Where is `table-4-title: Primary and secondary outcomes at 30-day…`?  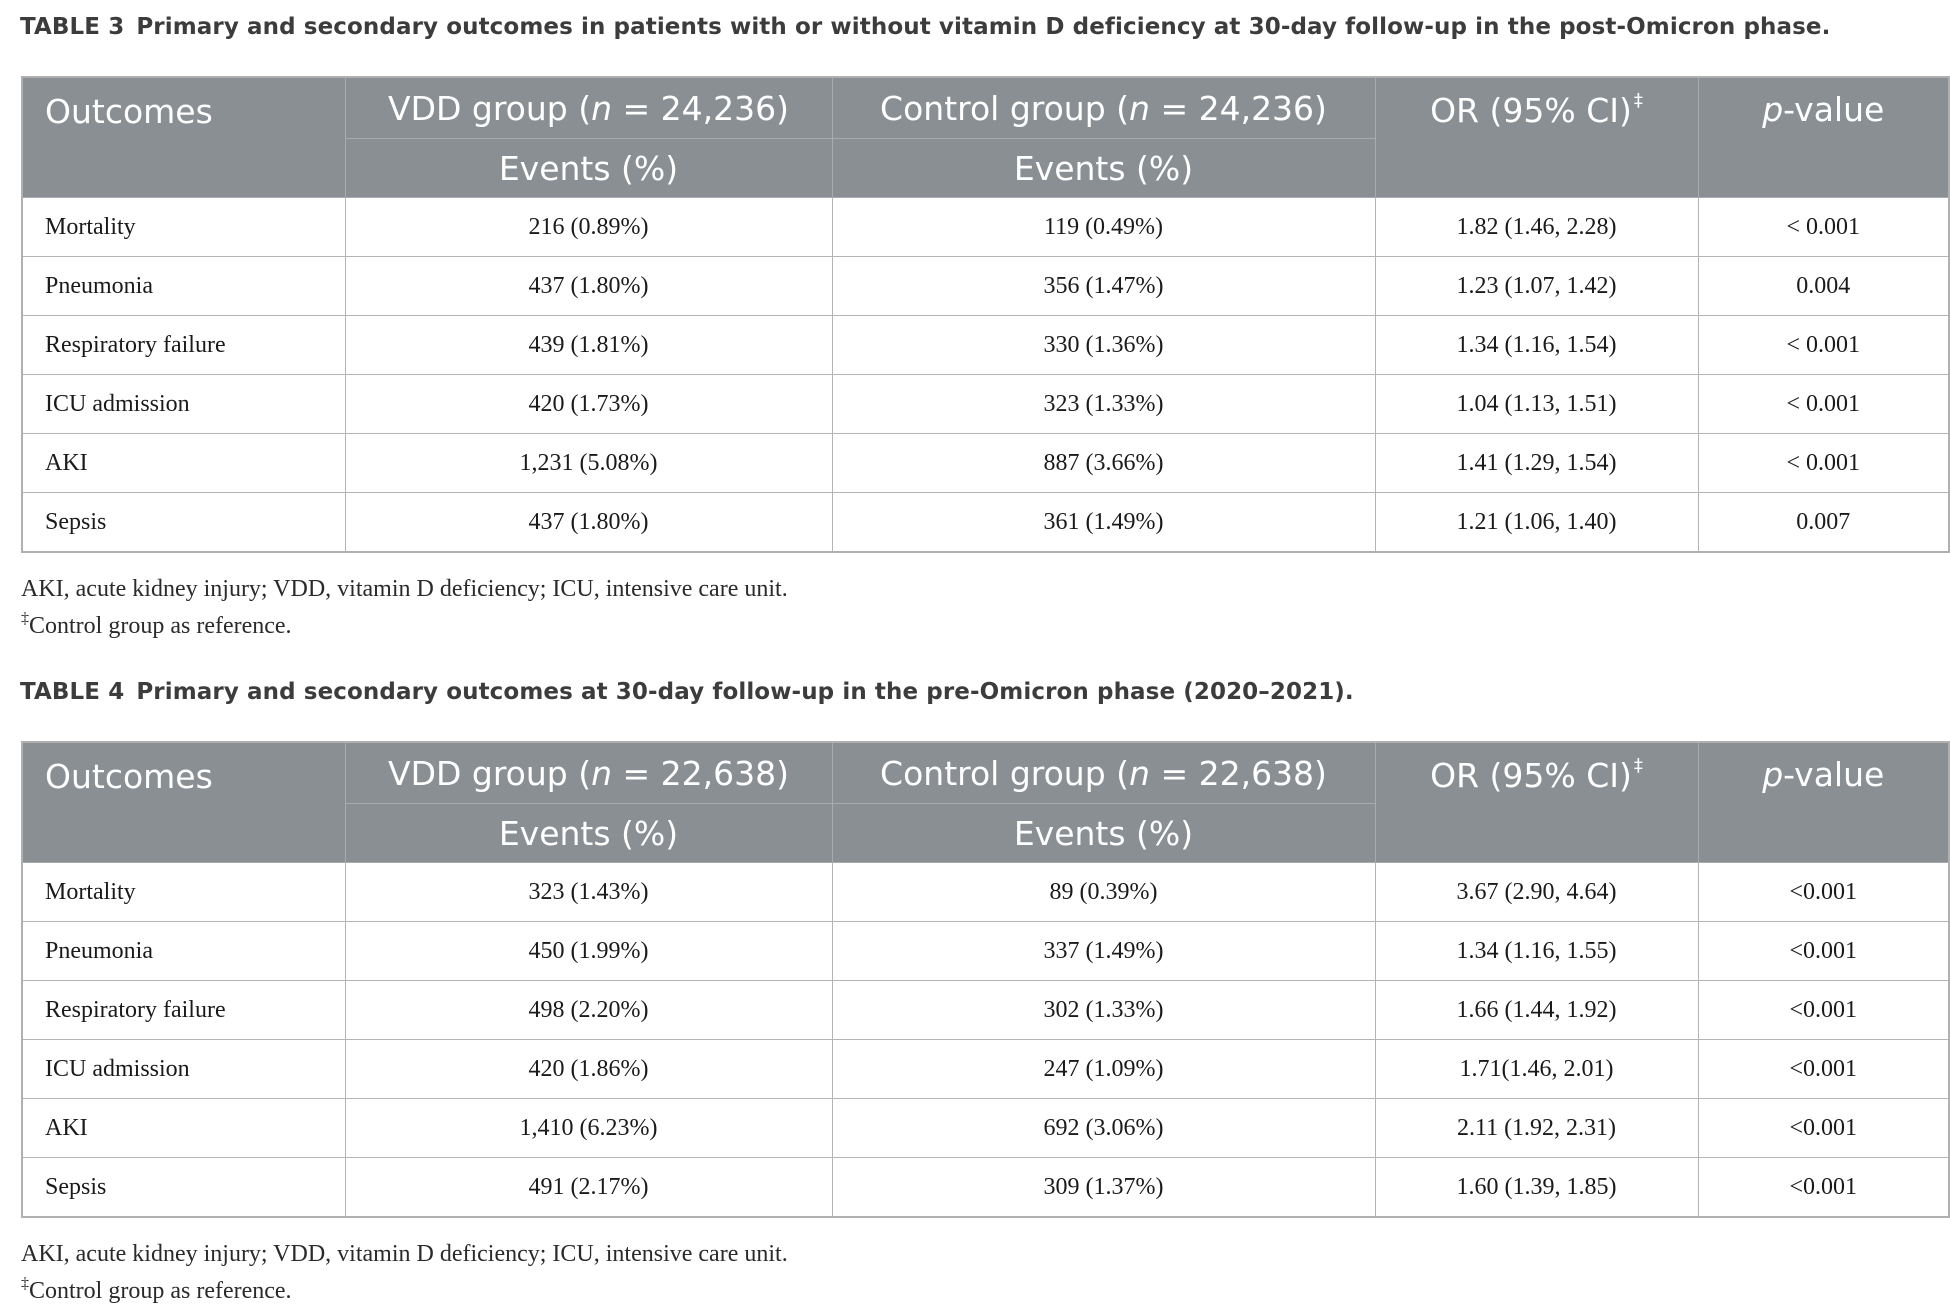
table-4-title: Primary and secondary outcomes at 30-day… is located at coordinates (745, 692).